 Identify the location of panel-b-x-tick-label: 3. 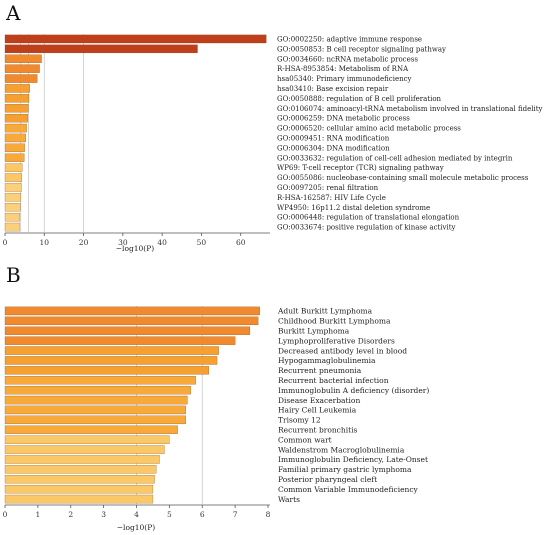
(103, 514).